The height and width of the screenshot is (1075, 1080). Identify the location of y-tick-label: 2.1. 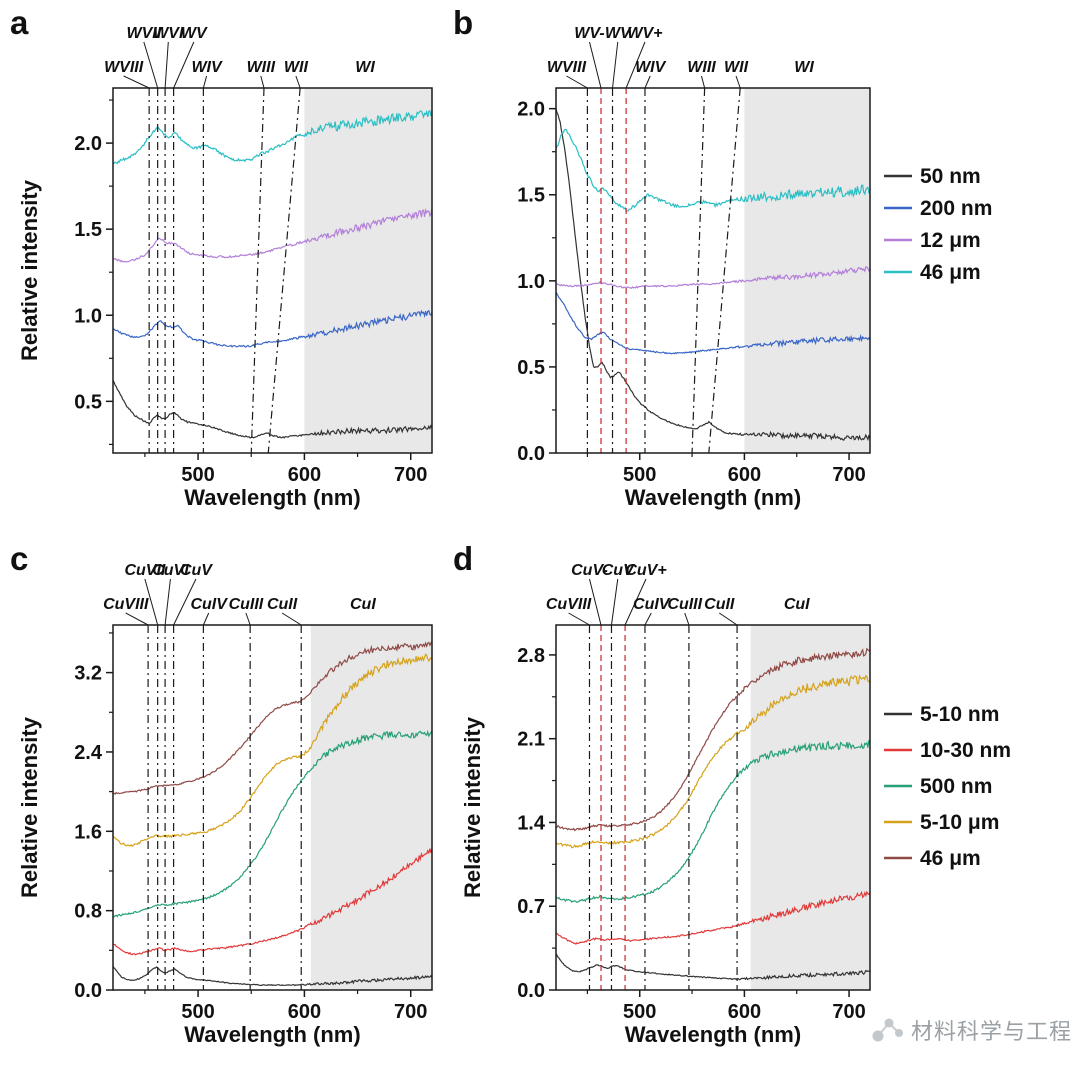
(531, 740).